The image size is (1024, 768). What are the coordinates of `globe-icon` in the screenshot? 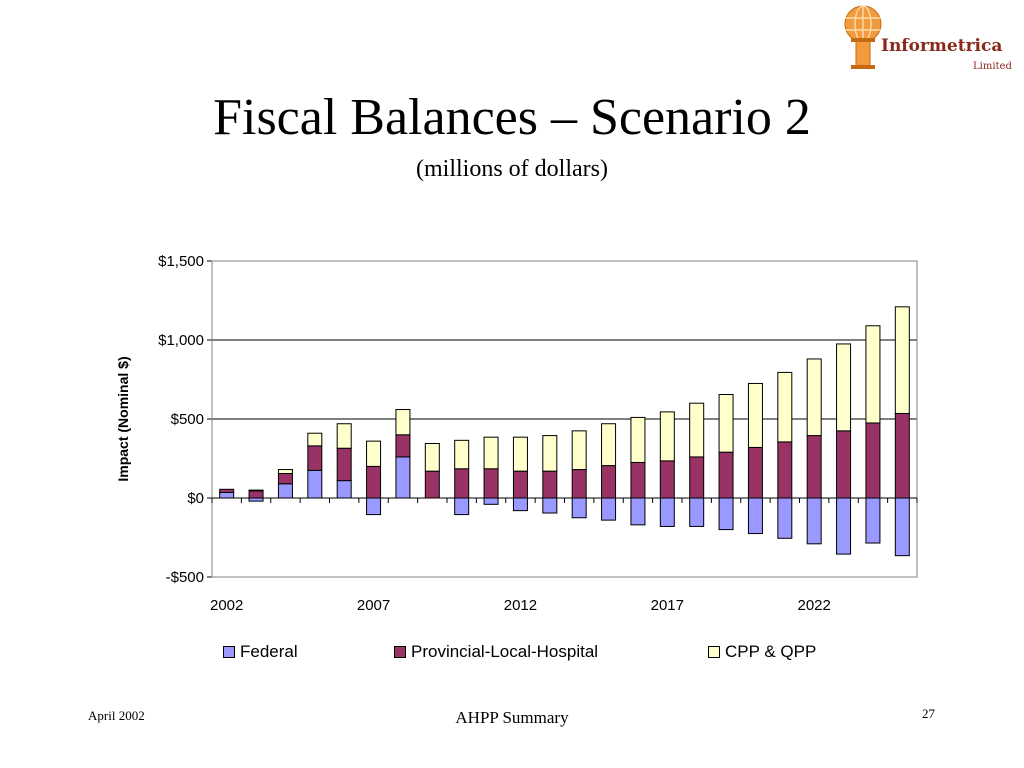 It's located at (863, 37).